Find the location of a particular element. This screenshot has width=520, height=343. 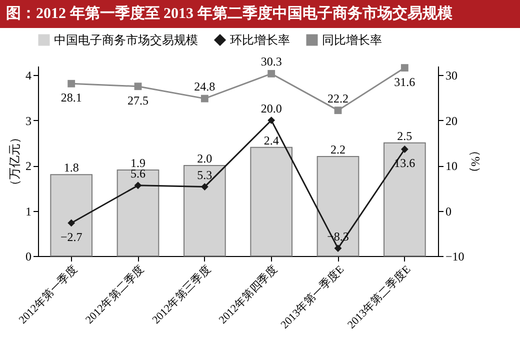

y2-tick-label: 0 is located at coordinates (449, 211).